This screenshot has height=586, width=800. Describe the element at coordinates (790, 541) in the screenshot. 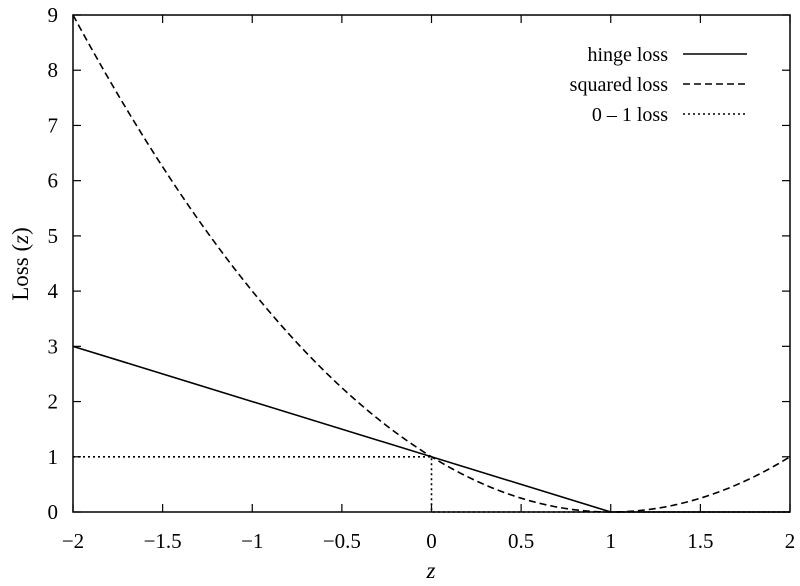

I see `x-tick-label: 2` at that location.